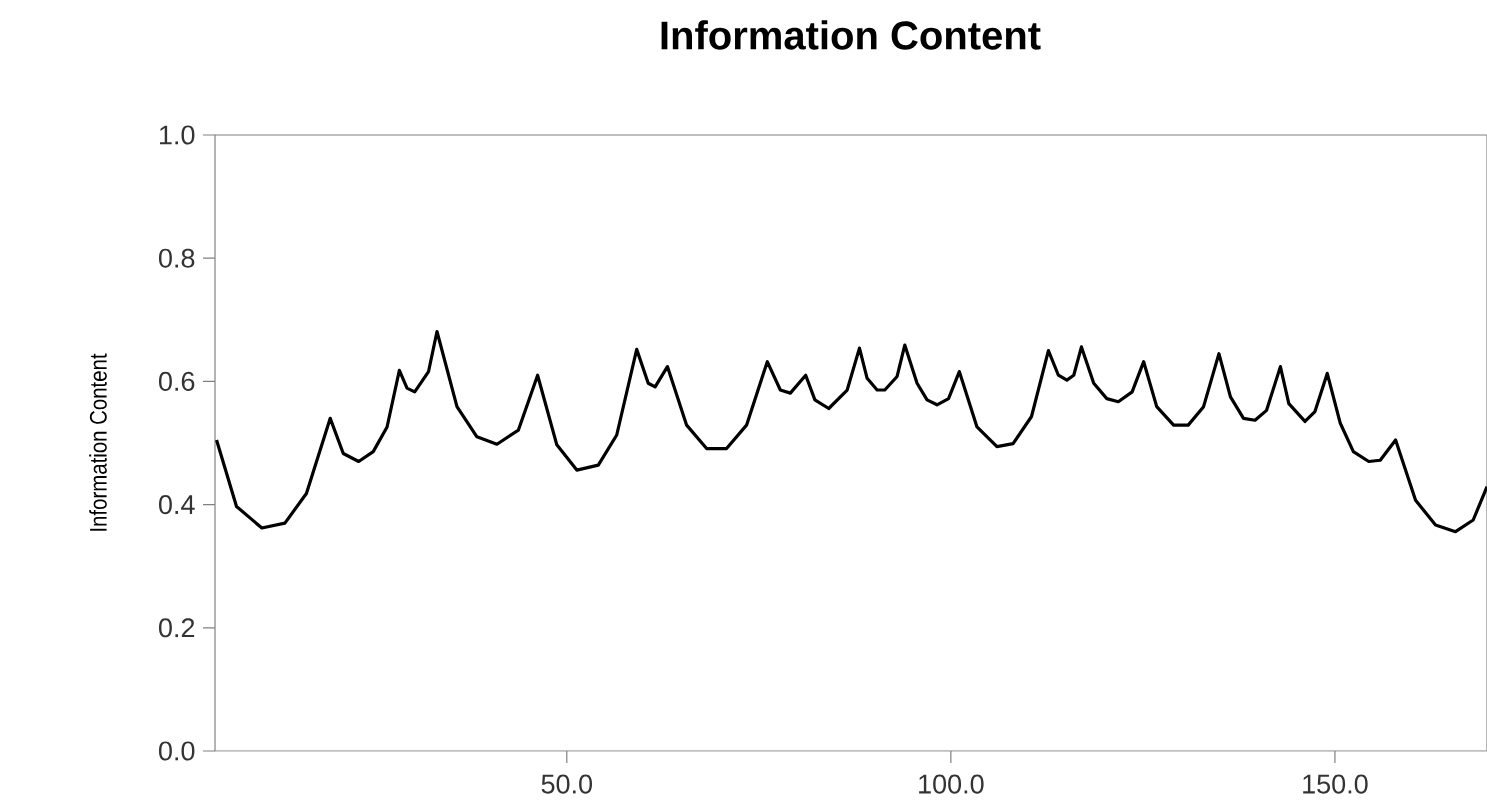 Image resolution: width=1487 pixels, height=807 pixels. I want to click on y-tick-label: 0.8, so click(176, 258).